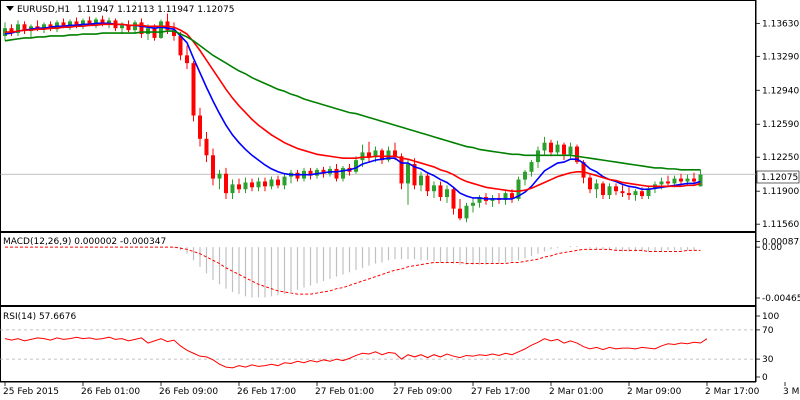  What do you see at coordinates (791, 392) in the screenshot?
I see `x-tick-label: 3 Mar 01:00` at bounding box center [791, 392].